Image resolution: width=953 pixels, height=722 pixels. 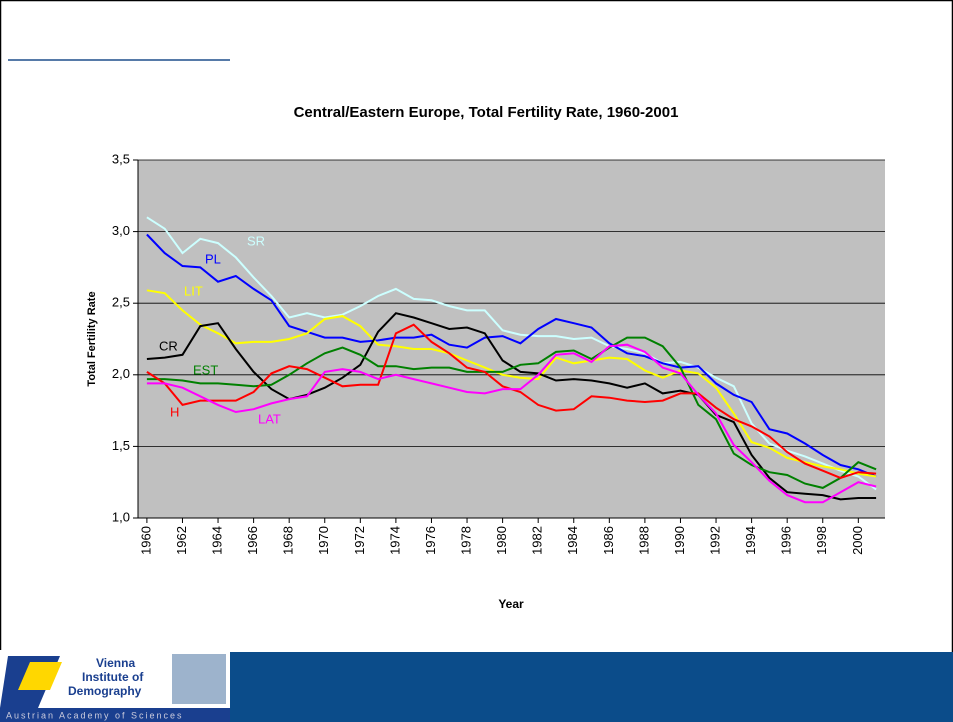 What do you see at coordinates (168, 345) in the screenshot?
I see `series-label: CR` at bounding box center [168, 345].